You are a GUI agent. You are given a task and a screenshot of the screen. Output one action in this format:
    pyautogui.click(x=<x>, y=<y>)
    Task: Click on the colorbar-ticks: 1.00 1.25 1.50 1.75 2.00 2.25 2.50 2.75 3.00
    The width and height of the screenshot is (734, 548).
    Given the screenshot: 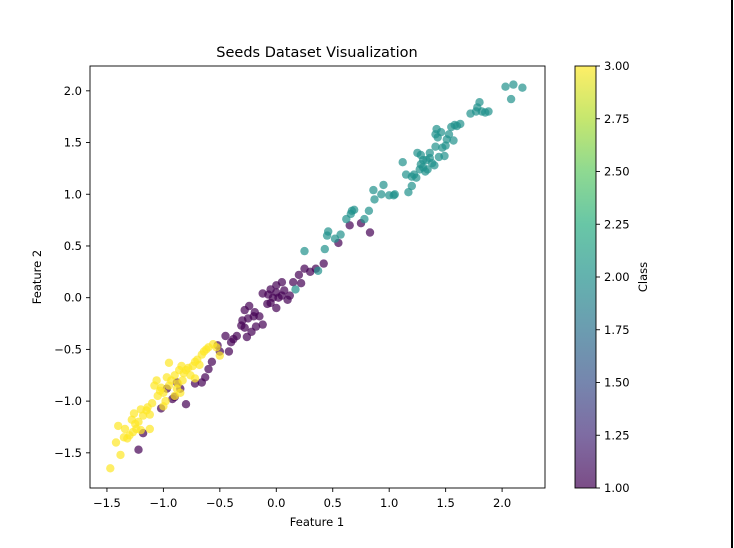 What is the action you would take?
    pyautogui.click(x=613, y=277)
    